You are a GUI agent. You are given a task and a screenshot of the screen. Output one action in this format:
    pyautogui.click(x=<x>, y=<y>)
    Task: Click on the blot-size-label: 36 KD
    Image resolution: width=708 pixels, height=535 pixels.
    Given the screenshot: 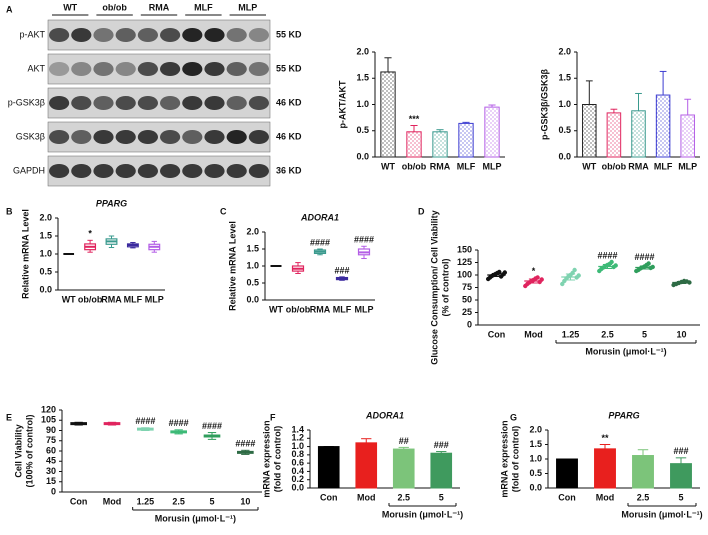 What is the action you would take?
    pyautogui.click(x=289, y=170)
    